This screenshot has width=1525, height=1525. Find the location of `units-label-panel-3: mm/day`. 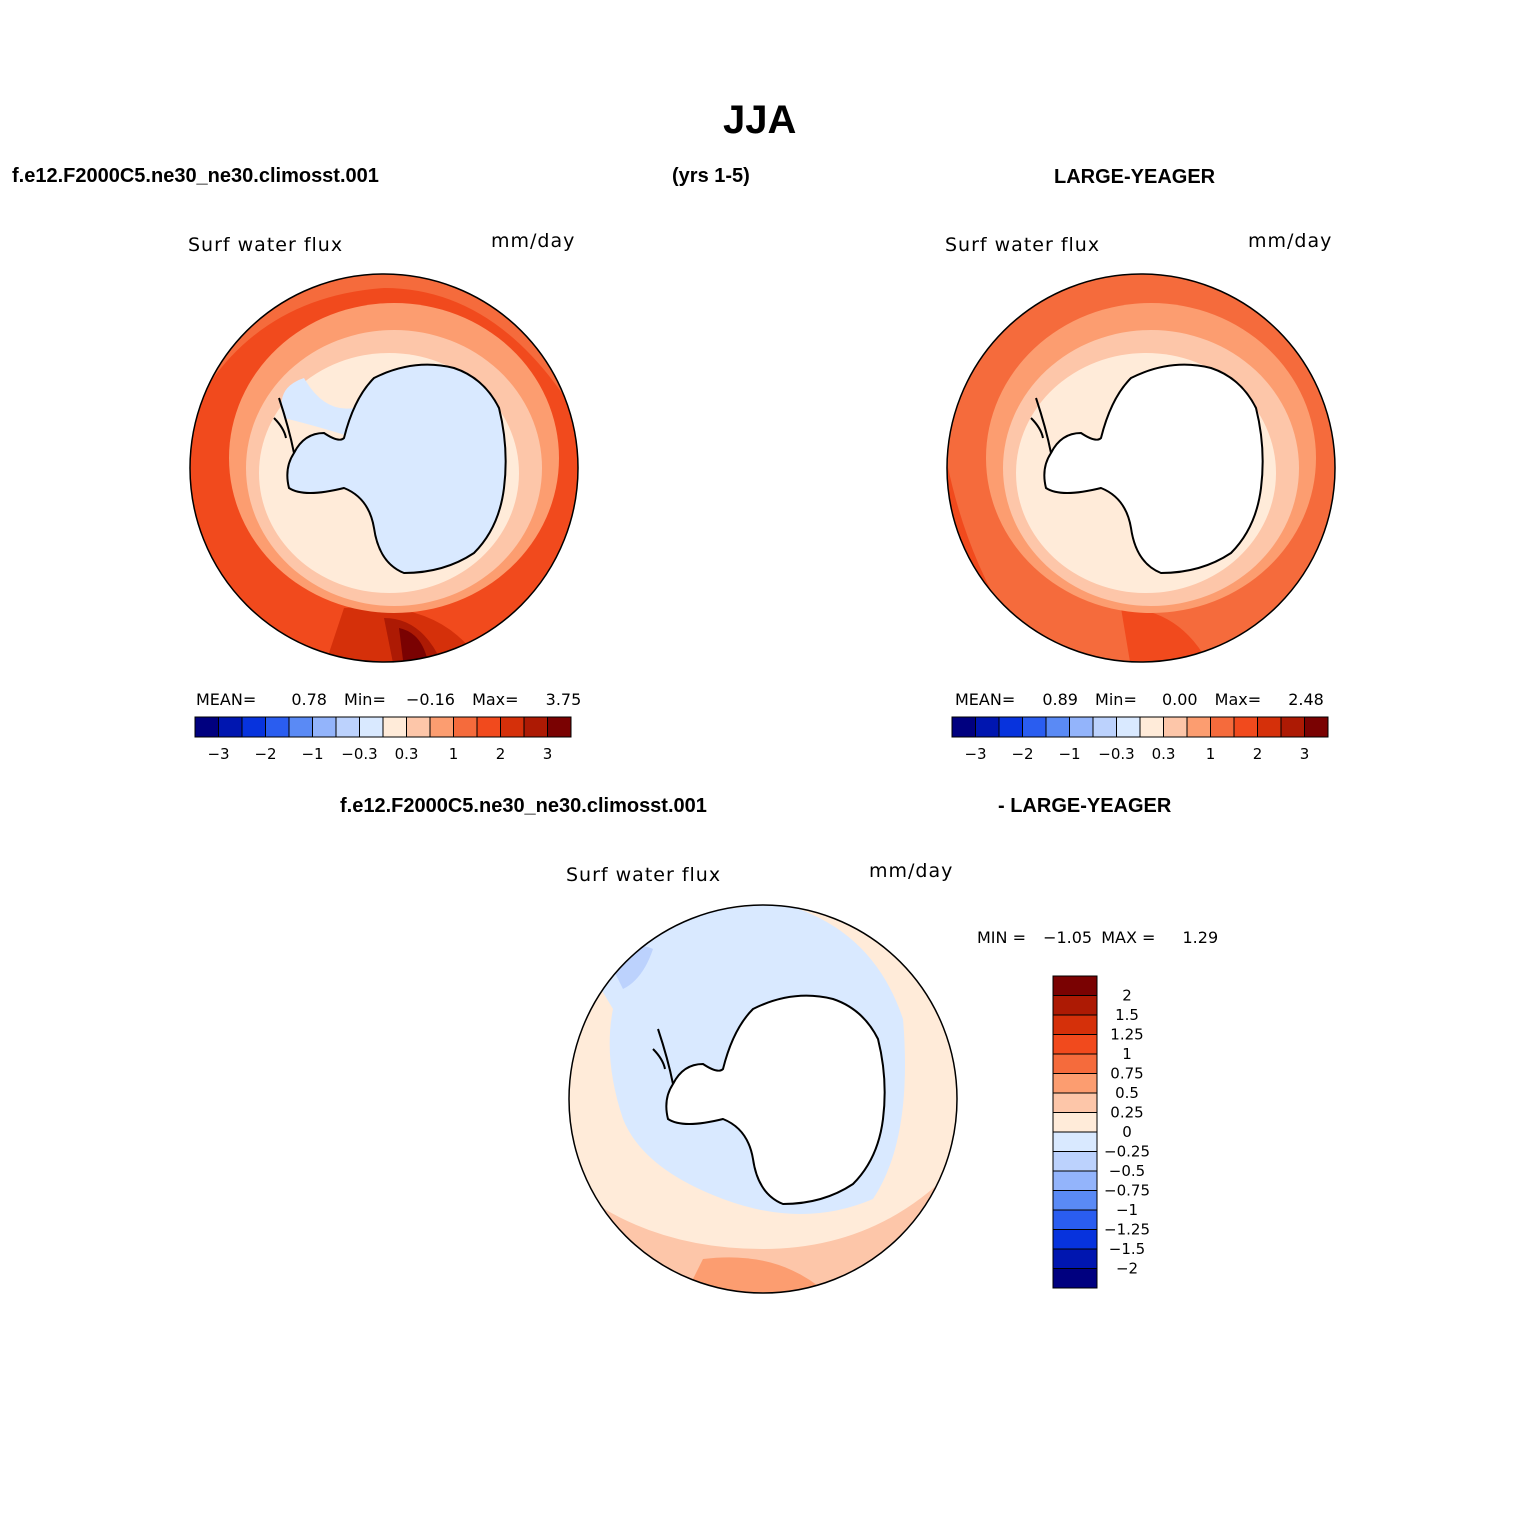

units-label-panel-3: mm/day is located at coordinates (911, 871).